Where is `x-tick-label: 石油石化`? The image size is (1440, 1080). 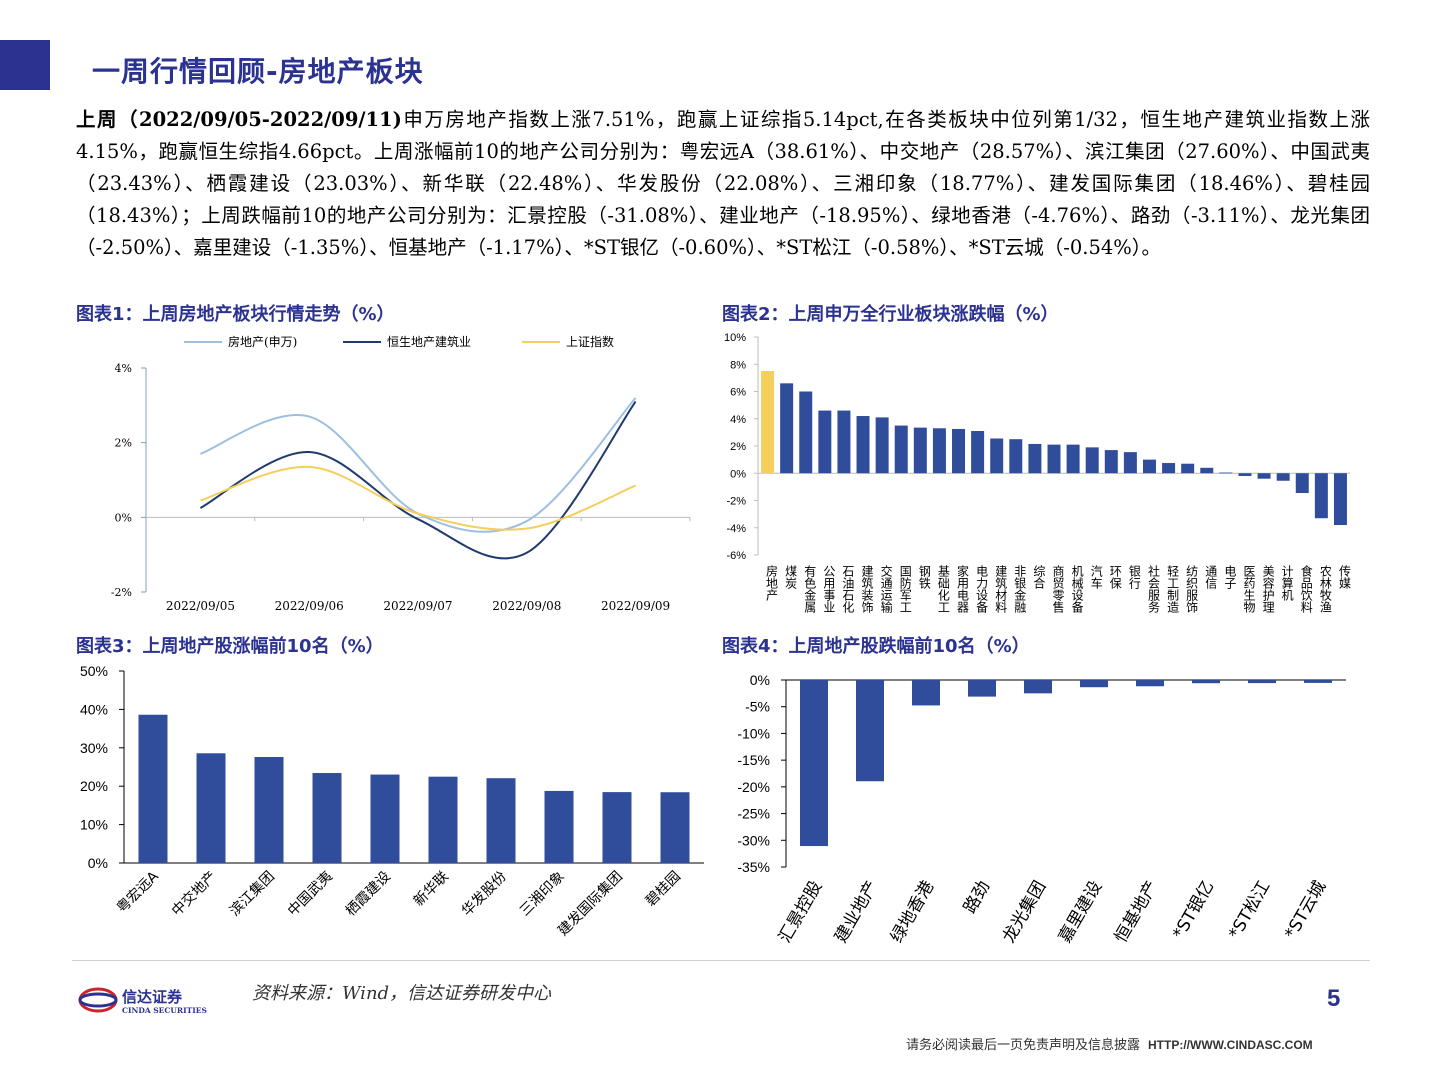 x-tick-label: 石油石化 is located at coordinates (848, 589).